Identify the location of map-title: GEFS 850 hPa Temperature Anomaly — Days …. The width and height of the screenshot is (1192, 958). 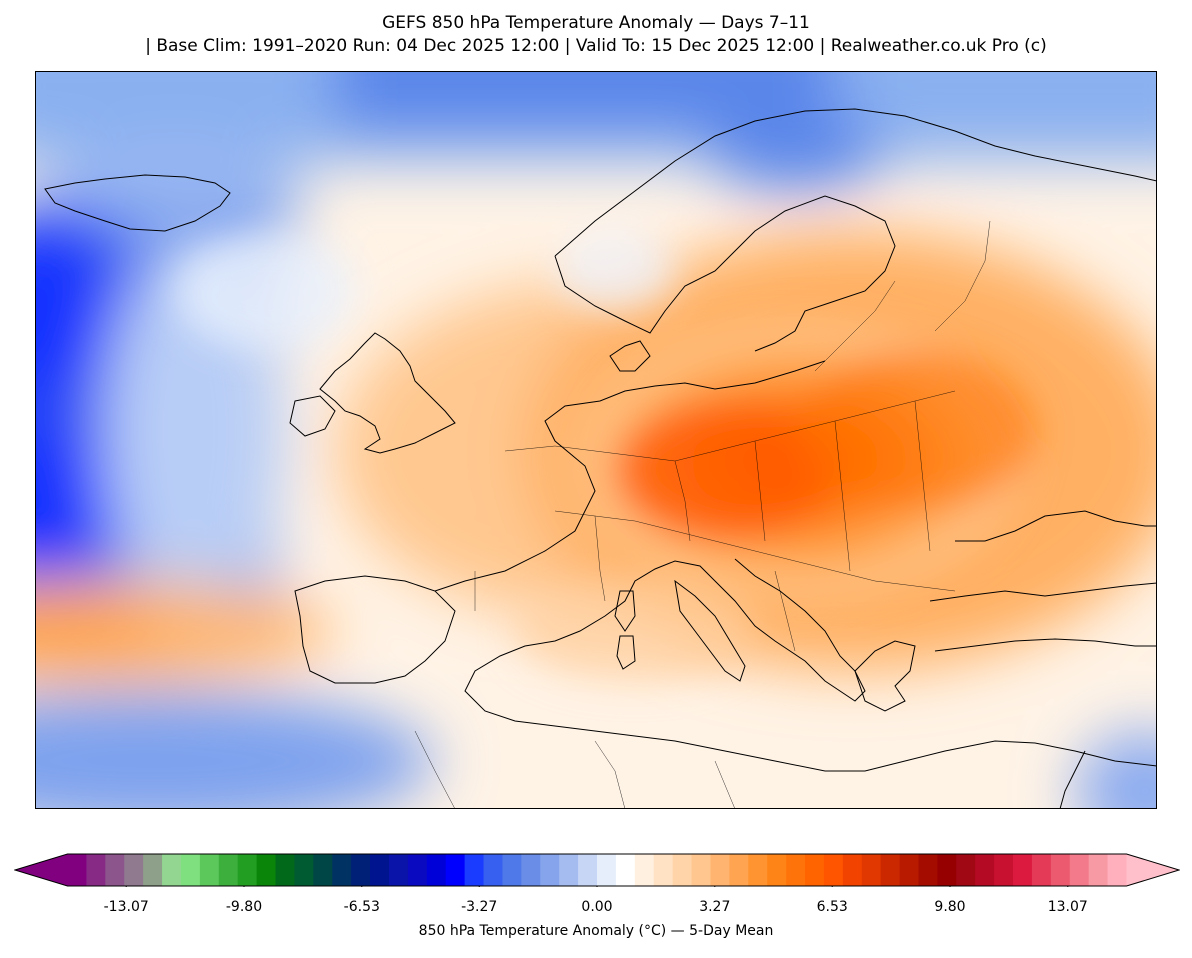
(596, 23).